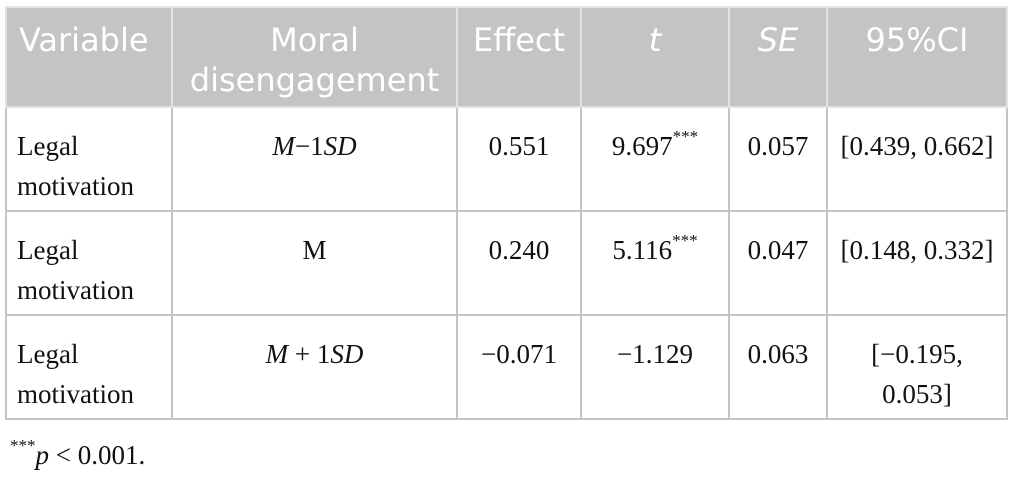 Image resolution: width=1014 pixels, height=477 pixels. Describe the element at coordinates (642, 250) in the screenshot. I see `t-value: 5.116` at that location.